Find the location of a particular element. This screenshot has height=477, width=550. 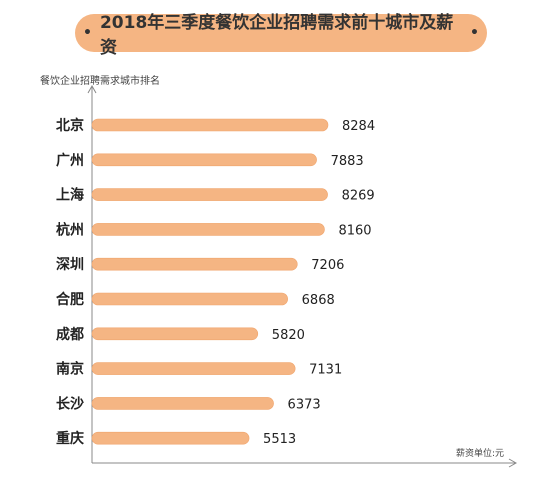

value-label-8: 6373 is located at coordinates (304, 404).